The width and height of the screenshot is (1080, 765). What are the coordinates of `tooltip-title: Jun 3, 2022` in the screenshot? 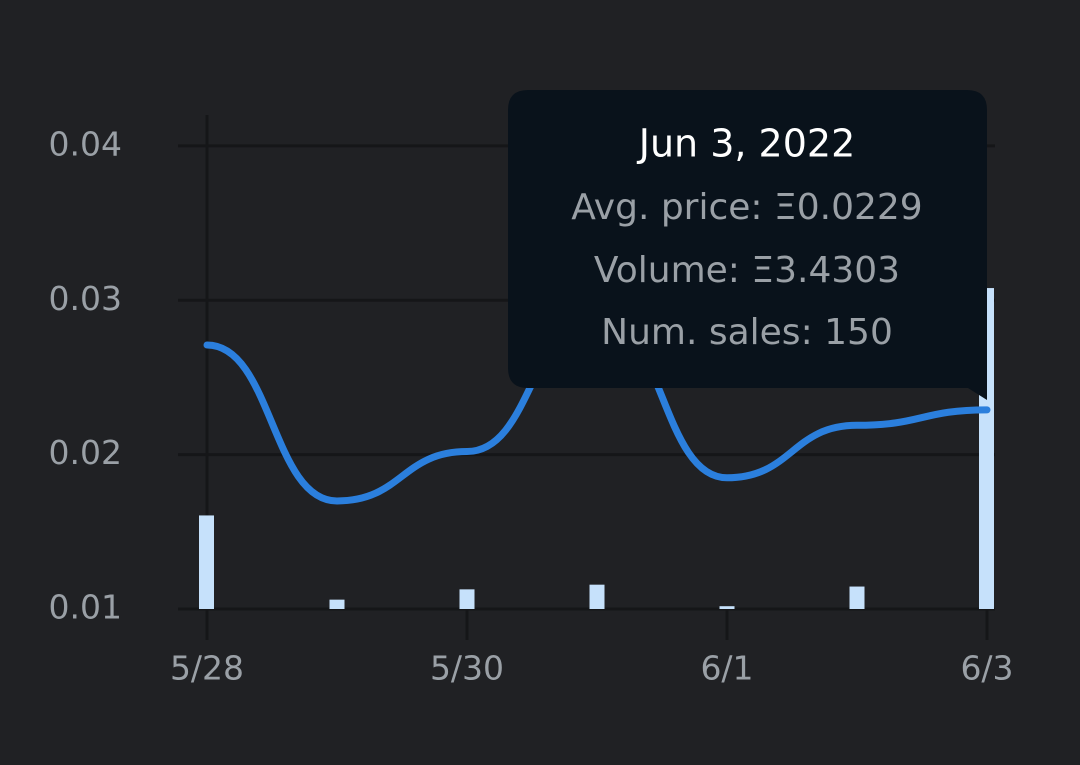 It's located at (746, 144).